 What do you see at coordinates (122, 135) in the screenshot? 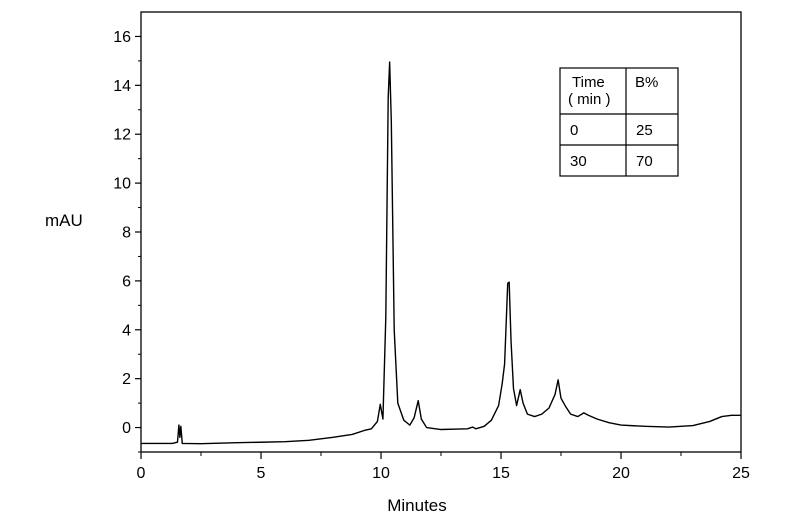
I see `y-tick-label: 12` at bounding box center [122, 135].